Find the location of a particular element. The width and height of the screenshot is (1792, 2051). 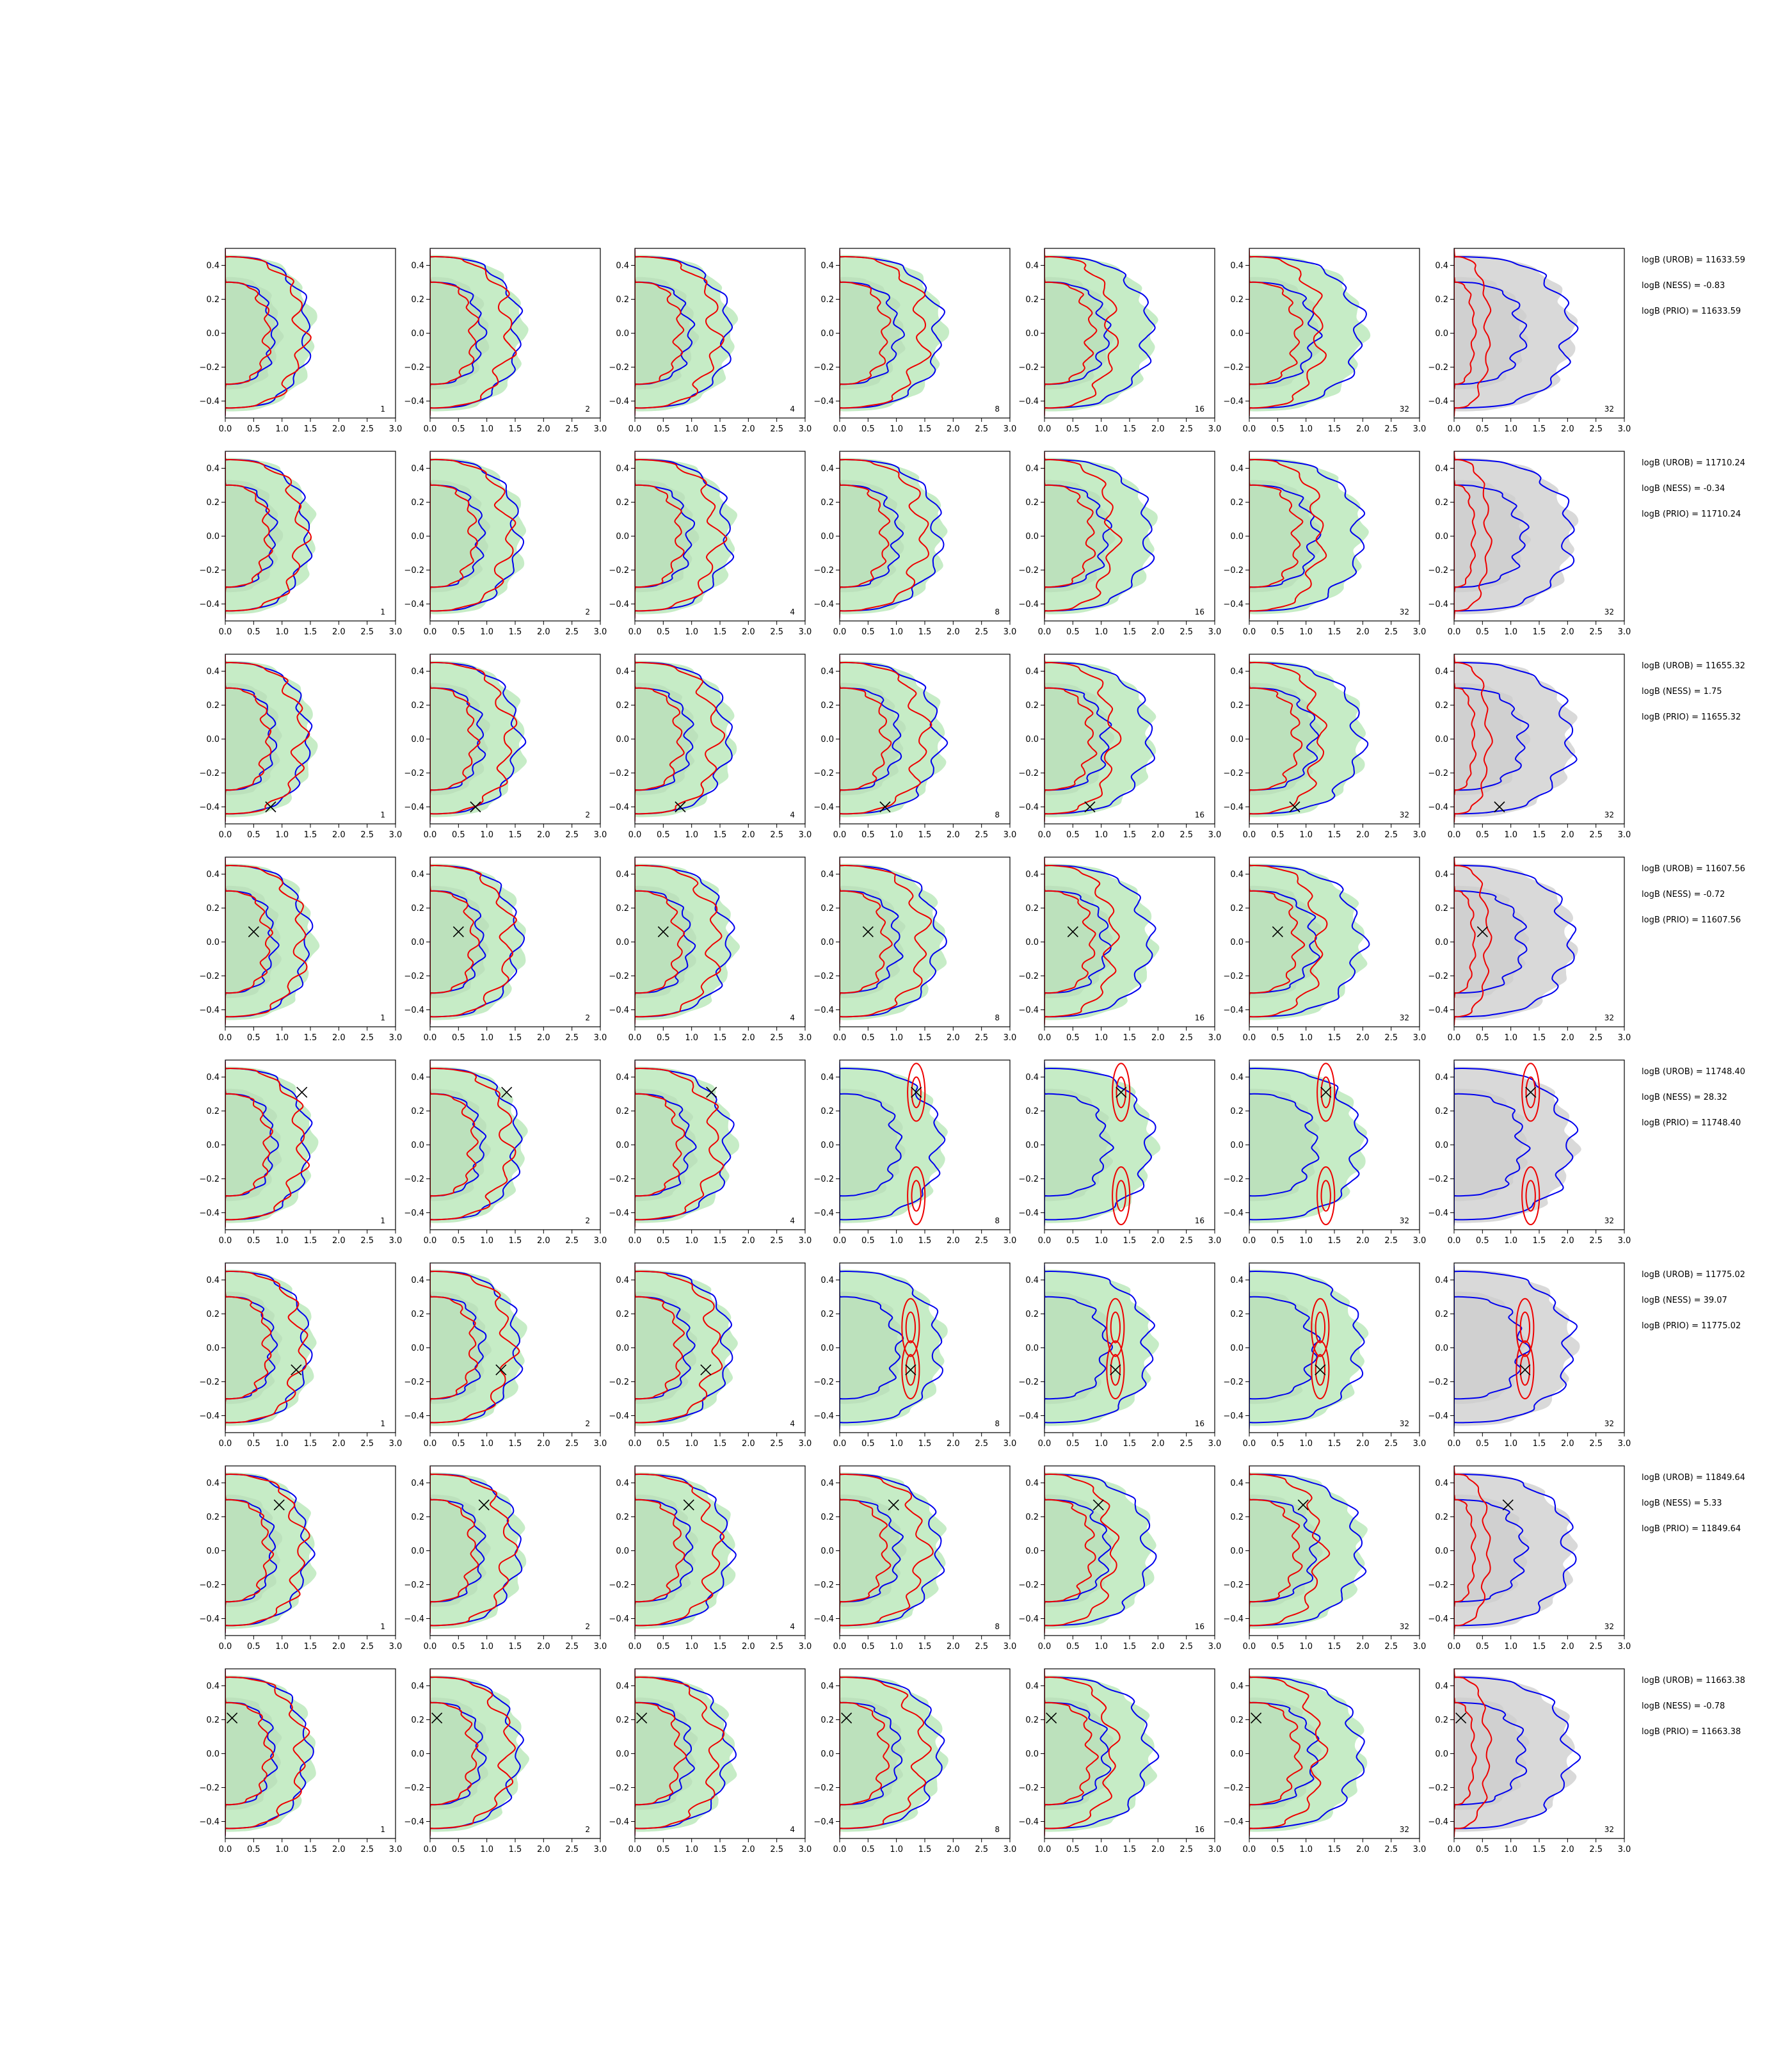

blue-contour-outer is located at coordinates (1517, 1753).